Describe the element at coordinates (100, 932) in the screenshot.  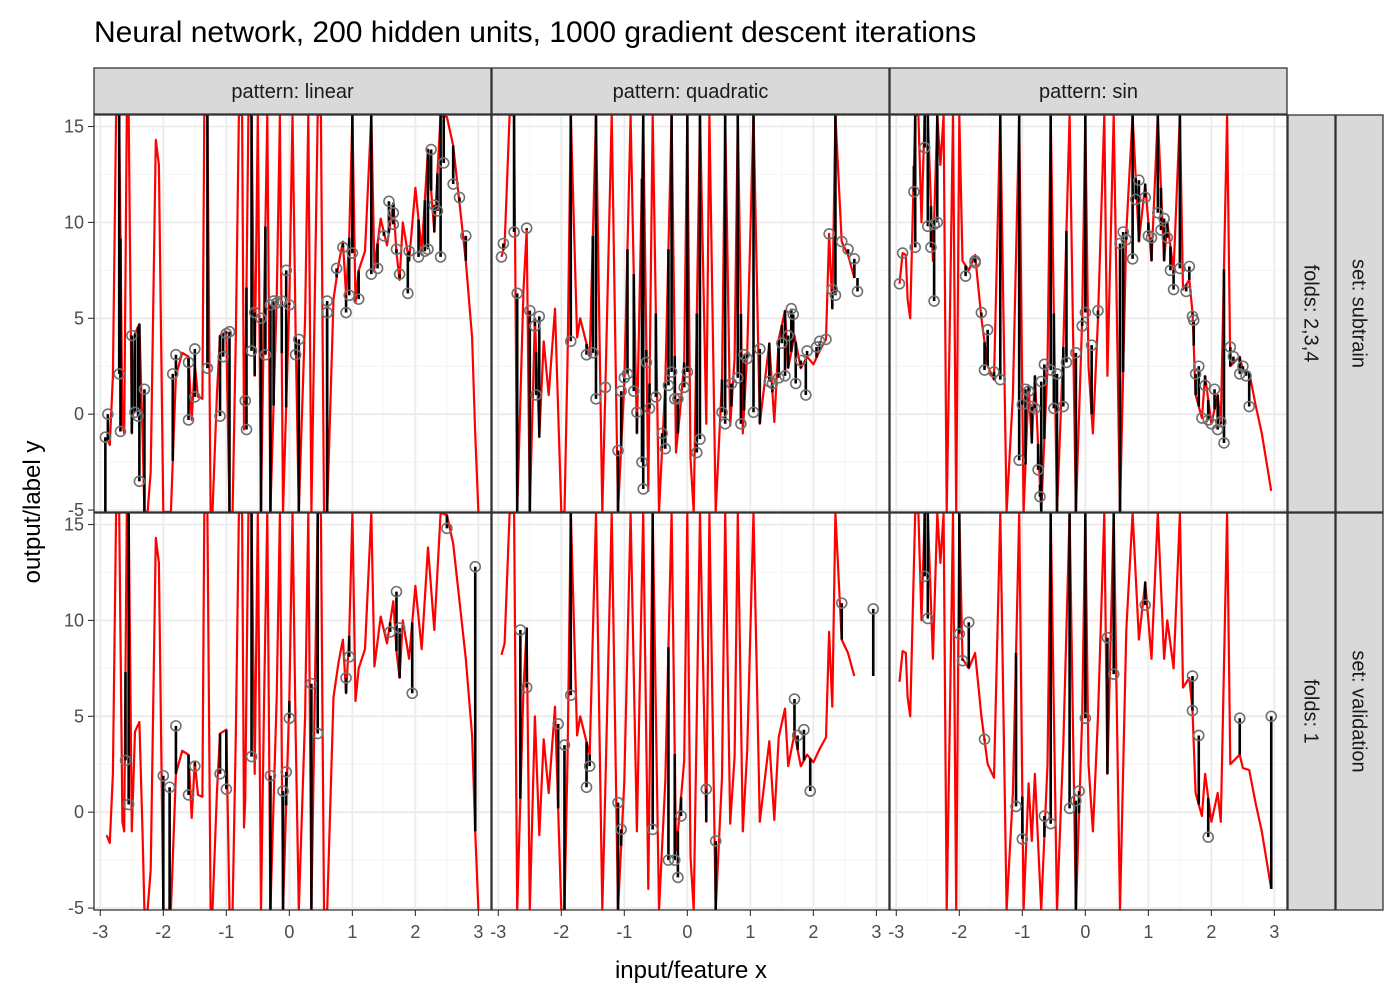
I see `x-tick-label: -3` at that location.